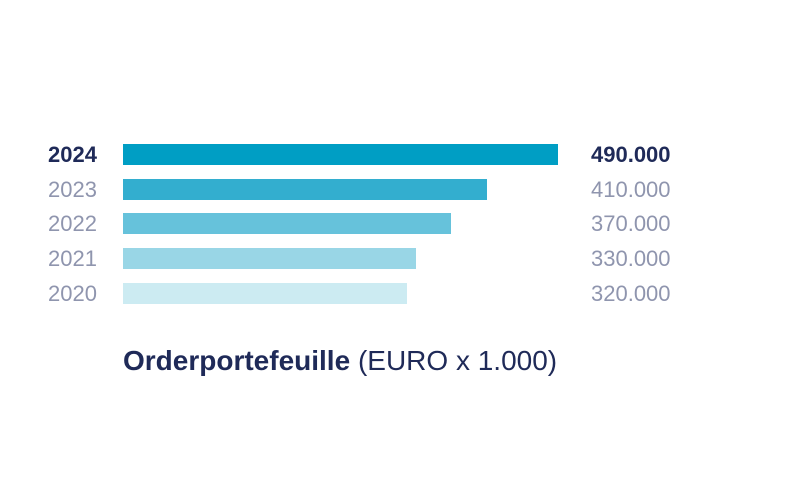  I want to click on year-label-2023: 2023, so click(72, 189).